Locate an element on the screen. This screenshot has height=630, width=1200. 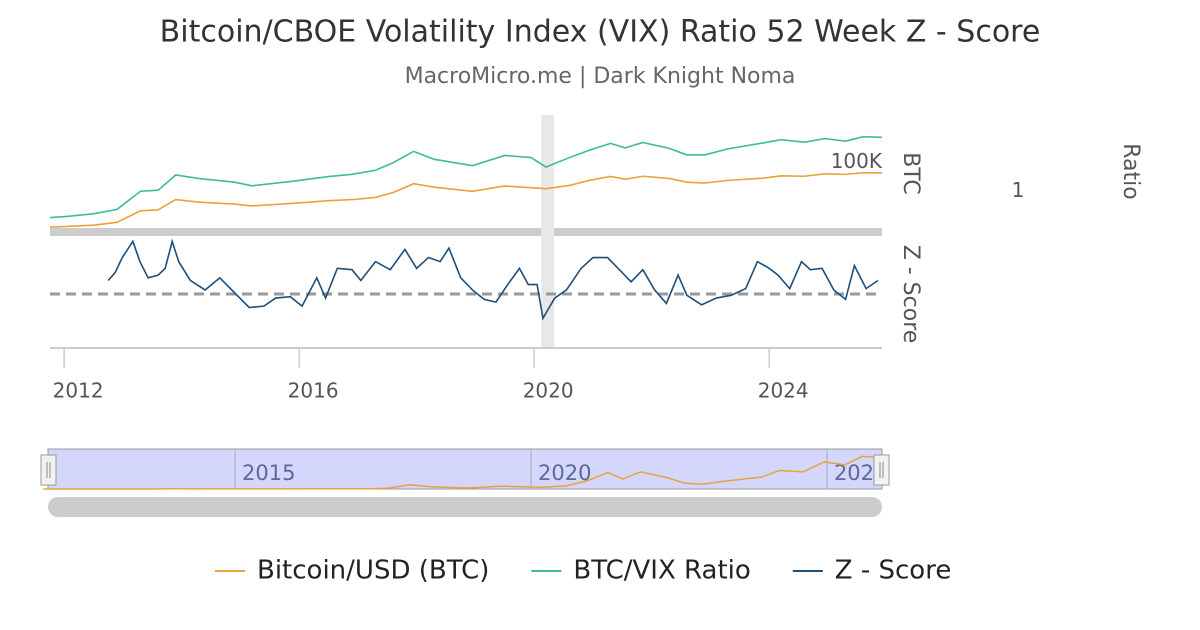
navigator-tick-label: 2015 is located at coordinates (268, 473).